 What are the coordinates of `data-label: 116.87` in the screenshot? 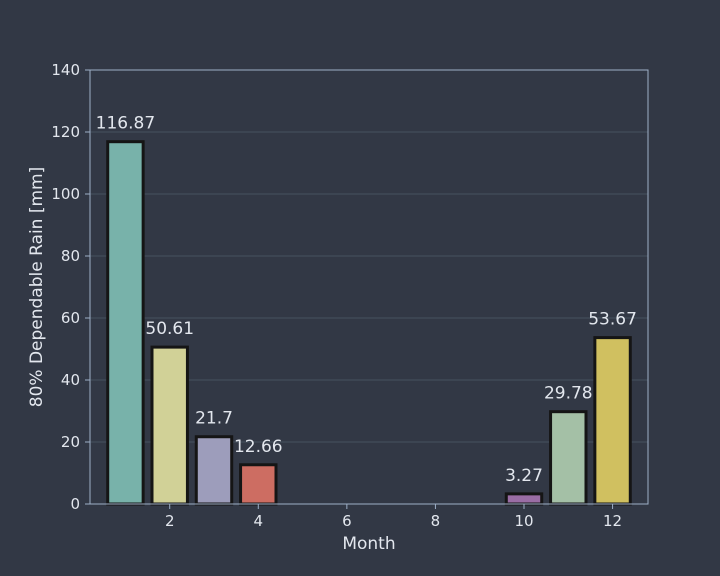 It's located at (125, 124).